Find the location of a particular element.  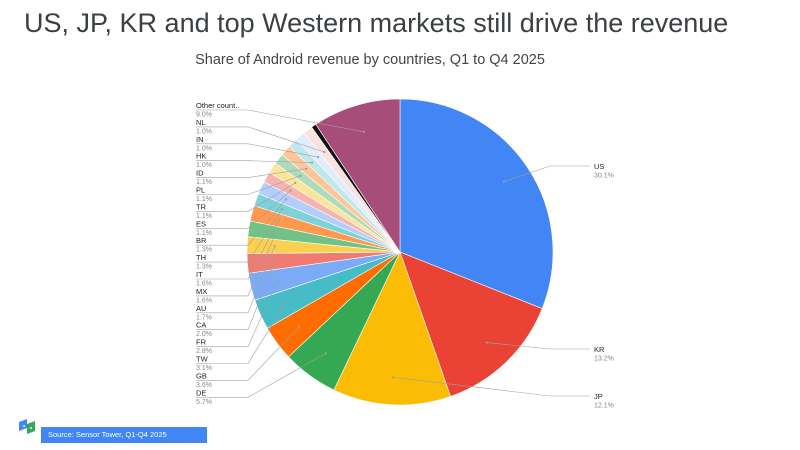

slice-value-kr: 13.2% is located at coordinates (604, 359).